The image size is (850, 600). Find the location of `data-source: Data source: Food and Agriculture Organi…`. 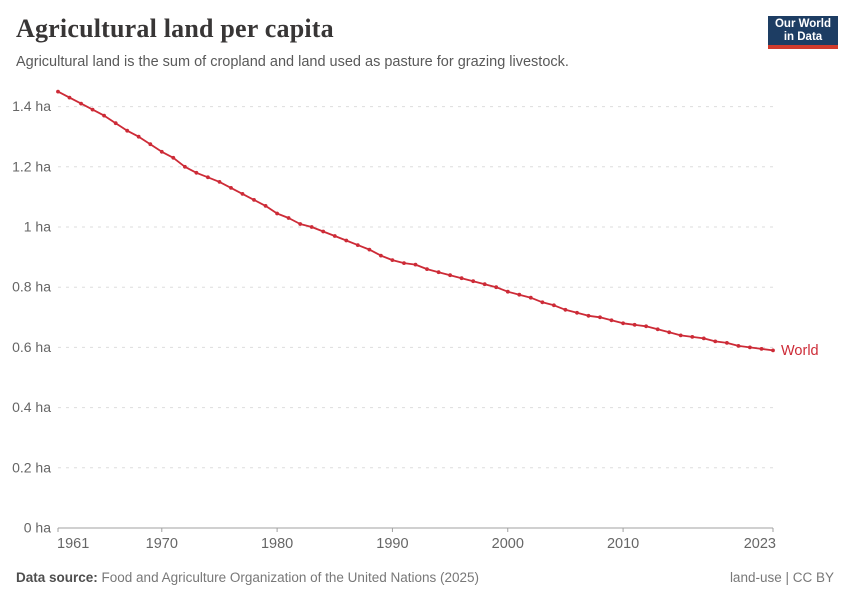

data-source: Data source: Food and Agriculture Organi… is located at coordinates (247, 577).